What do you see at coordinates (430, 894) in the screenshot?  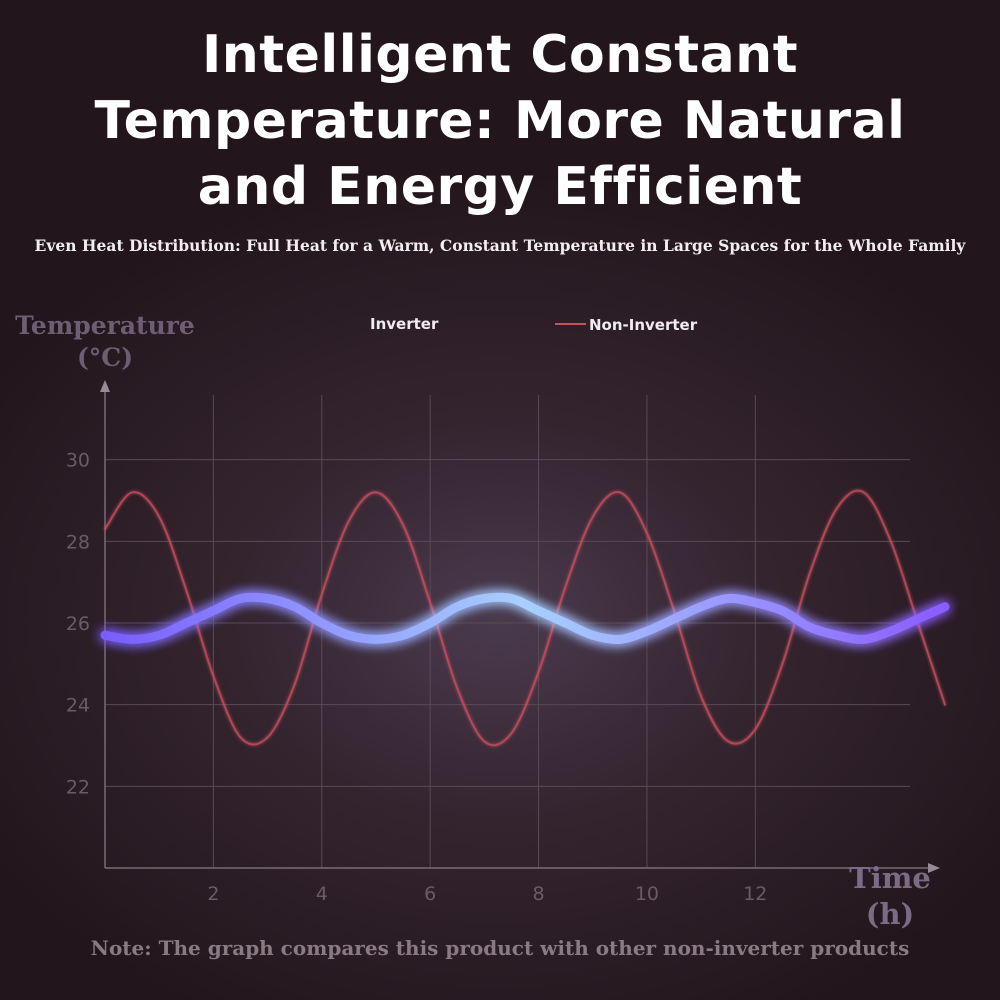 I see `x-tick-label: 6` at bounding box center [430, 894].